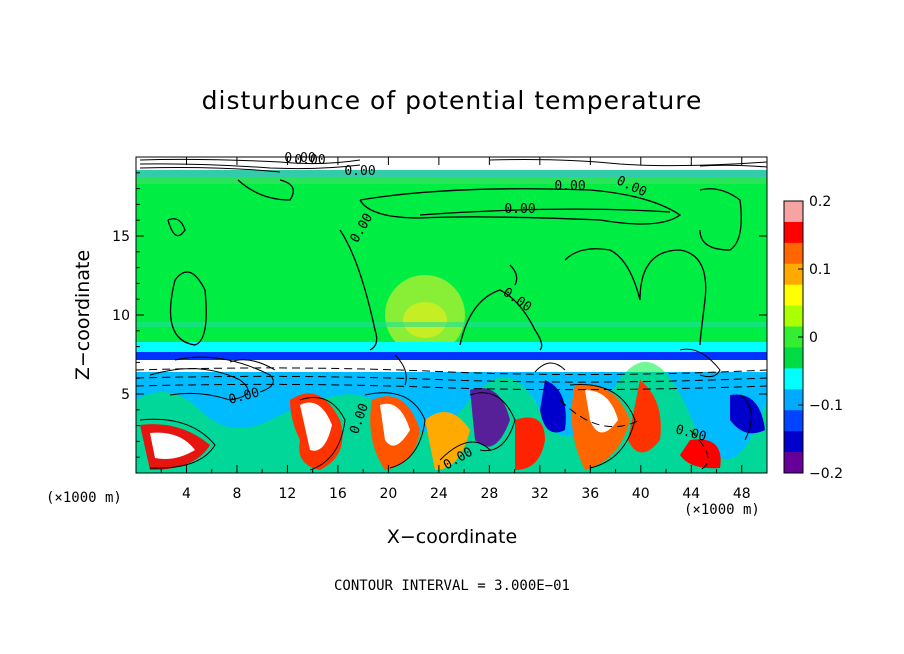  I want to click on x-tick-label: 16, so click(338, 494).